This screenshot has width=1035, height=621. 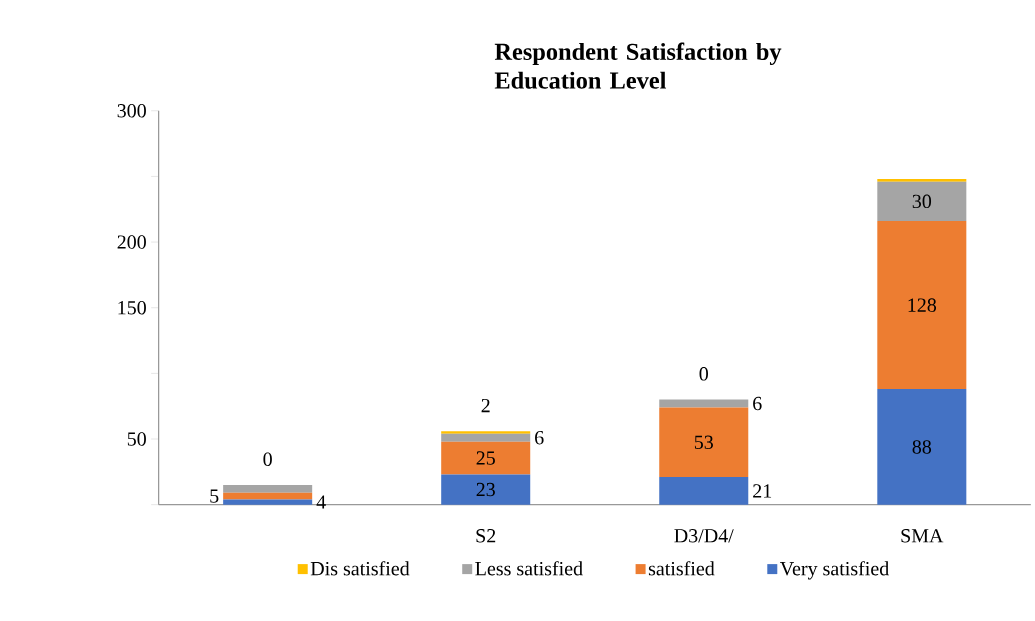 What do you see at coordinates (762, 491) in the screenshot?
I see `data-label: 21` at bounding box center [762, 491].